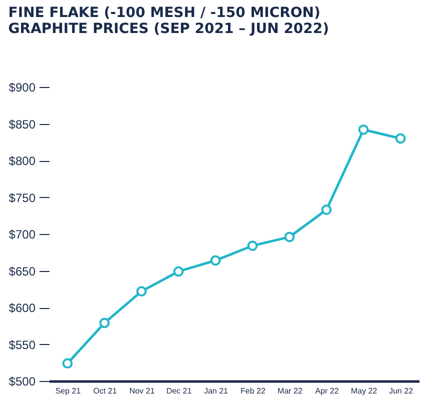 The image size is (427, 399). Describe the element at coordinates (179, 391) in the screenshot. I see `x-tick-label: Dec 21` at that location.